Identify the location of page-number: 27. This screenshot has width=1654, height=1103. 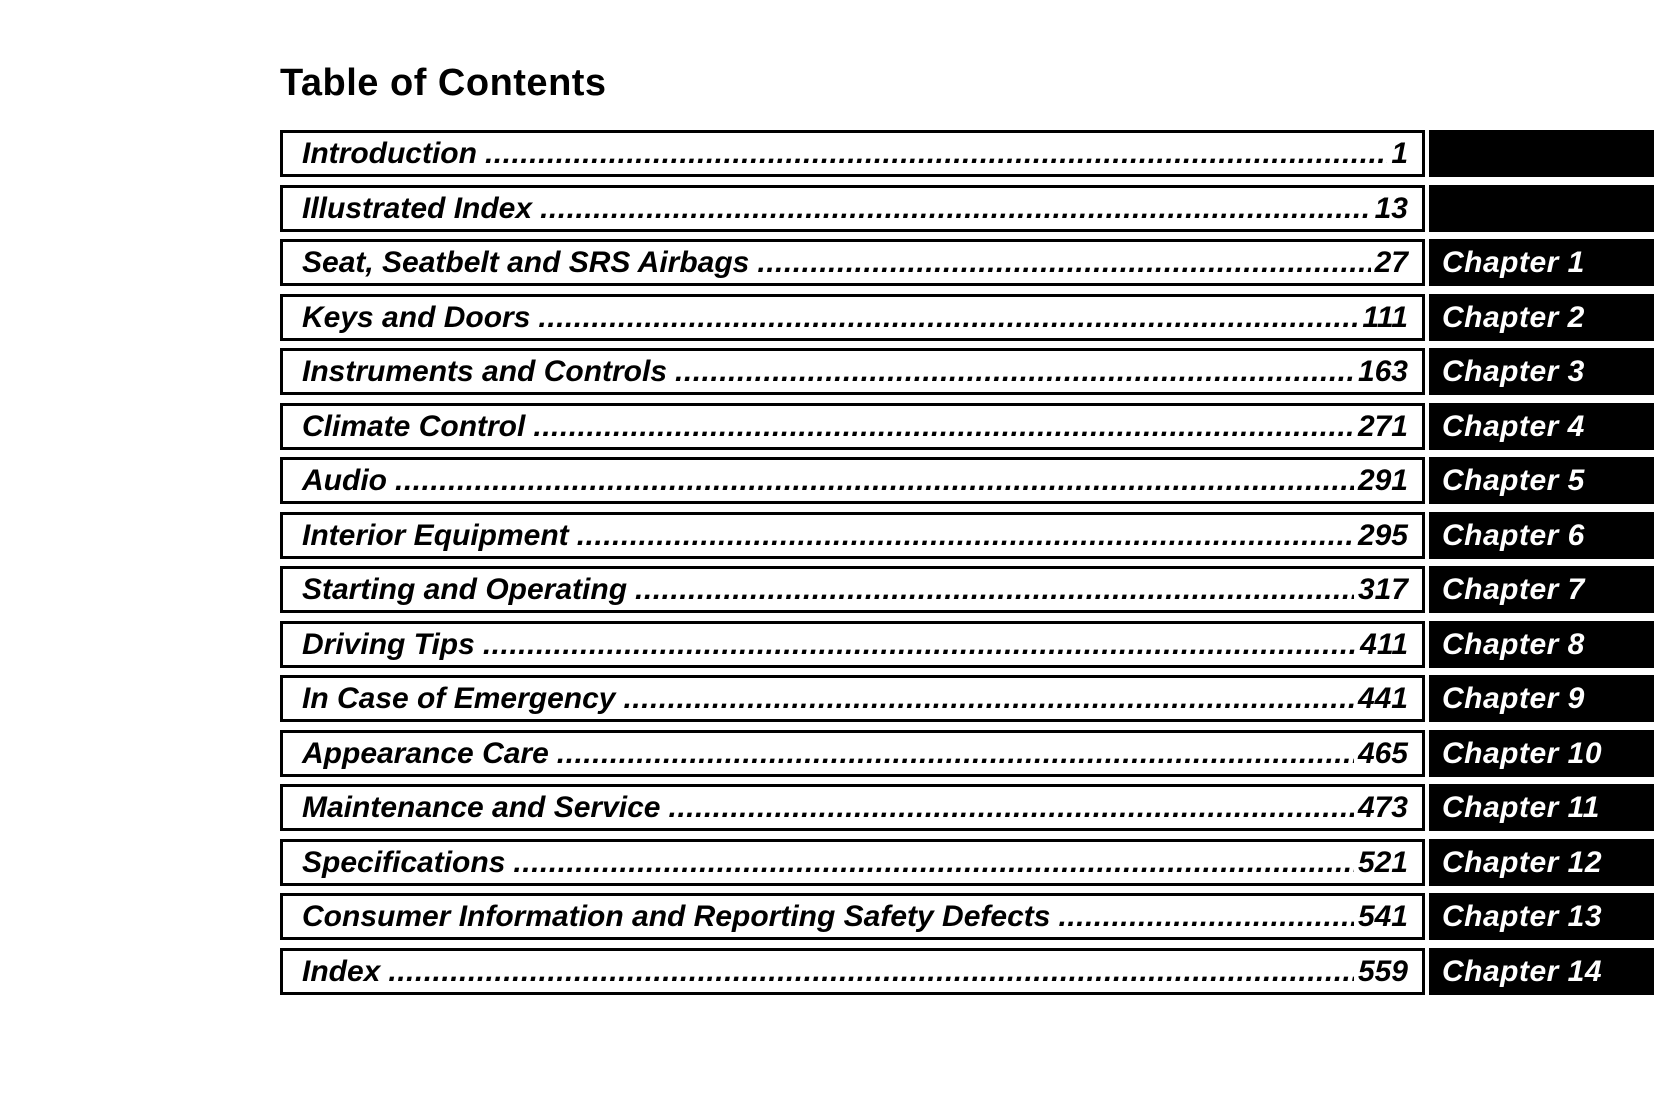
(1391, 262).